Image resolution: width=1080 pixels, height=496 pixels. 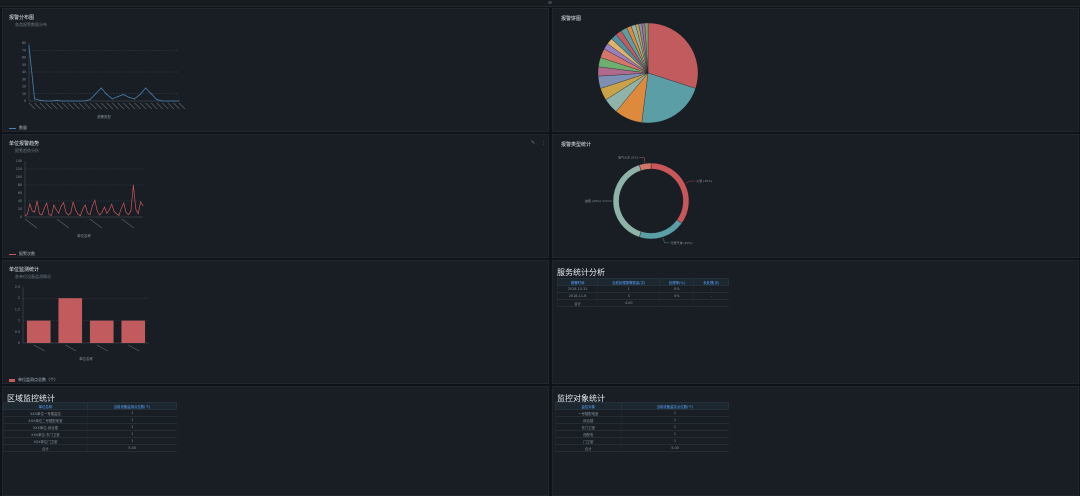 I want to click on unit-alarm-trend-chart: 140 120 100 80 60 40 20 0 单位名称, so click(x=80, y=198).